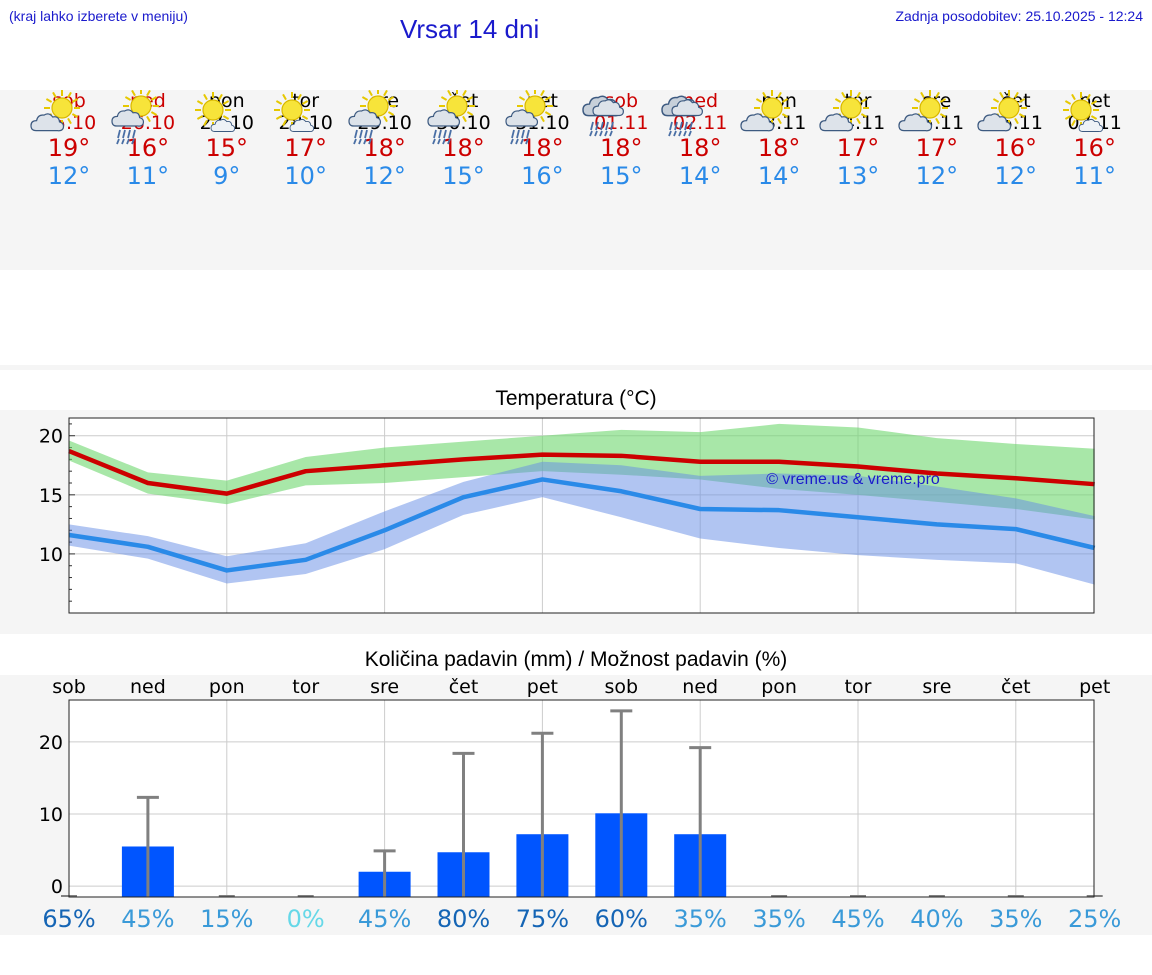 The width and height of the screenshot is (1152, 975). I want to click on max-temperature-line, so click(581, 472).